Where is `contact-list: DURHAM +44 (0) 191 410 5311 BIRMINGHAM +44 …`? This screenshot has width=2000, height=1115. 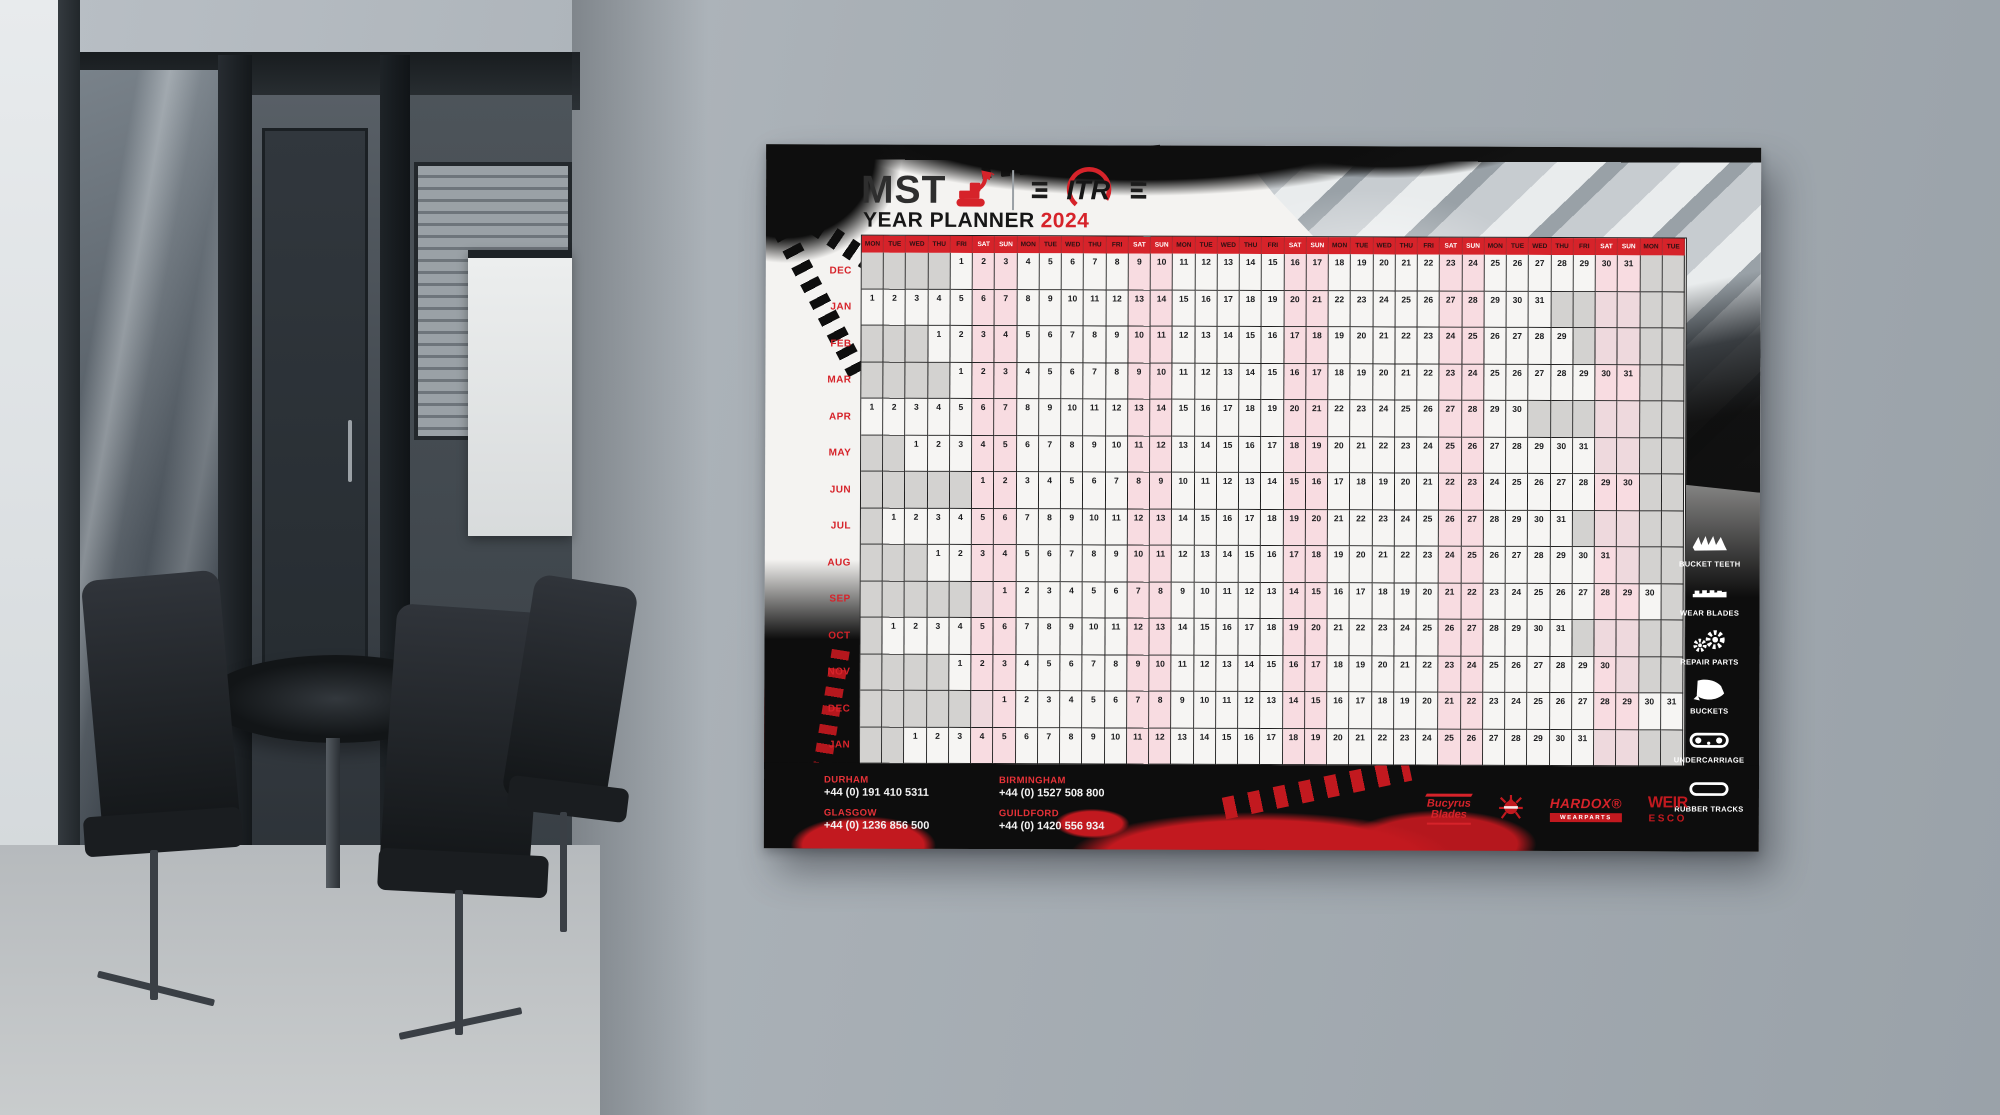 contact-list: DURHAM +44 (0) 191 410 5311 BIRMINGHAM +44 … is located at coordinates (1016, 803).